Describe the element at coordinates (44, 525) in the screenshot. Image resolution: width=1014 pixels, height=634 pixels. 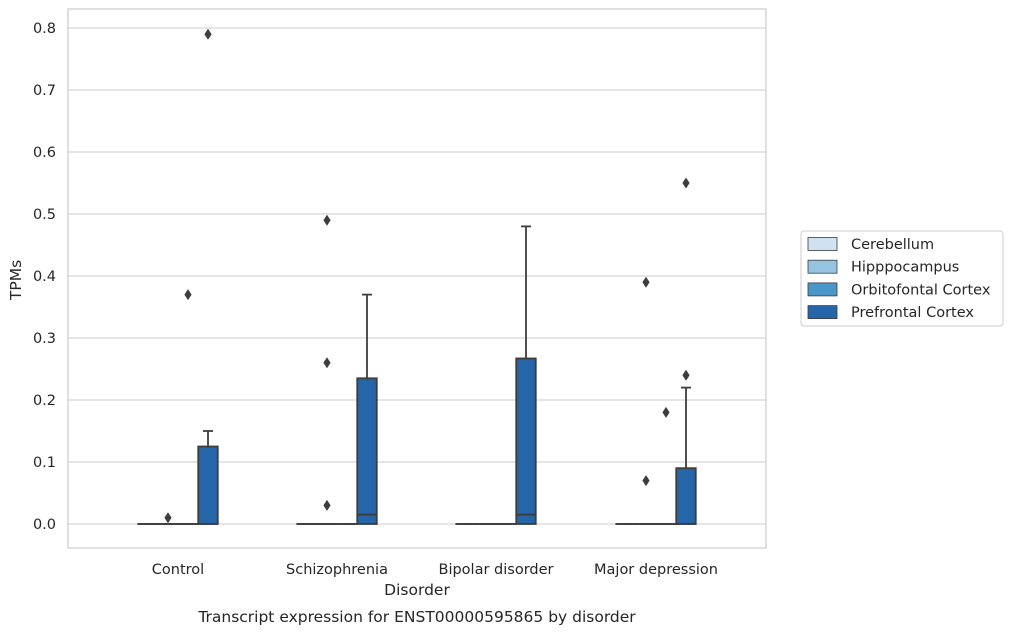
I see `y-tick-label: 0.0` at that location.